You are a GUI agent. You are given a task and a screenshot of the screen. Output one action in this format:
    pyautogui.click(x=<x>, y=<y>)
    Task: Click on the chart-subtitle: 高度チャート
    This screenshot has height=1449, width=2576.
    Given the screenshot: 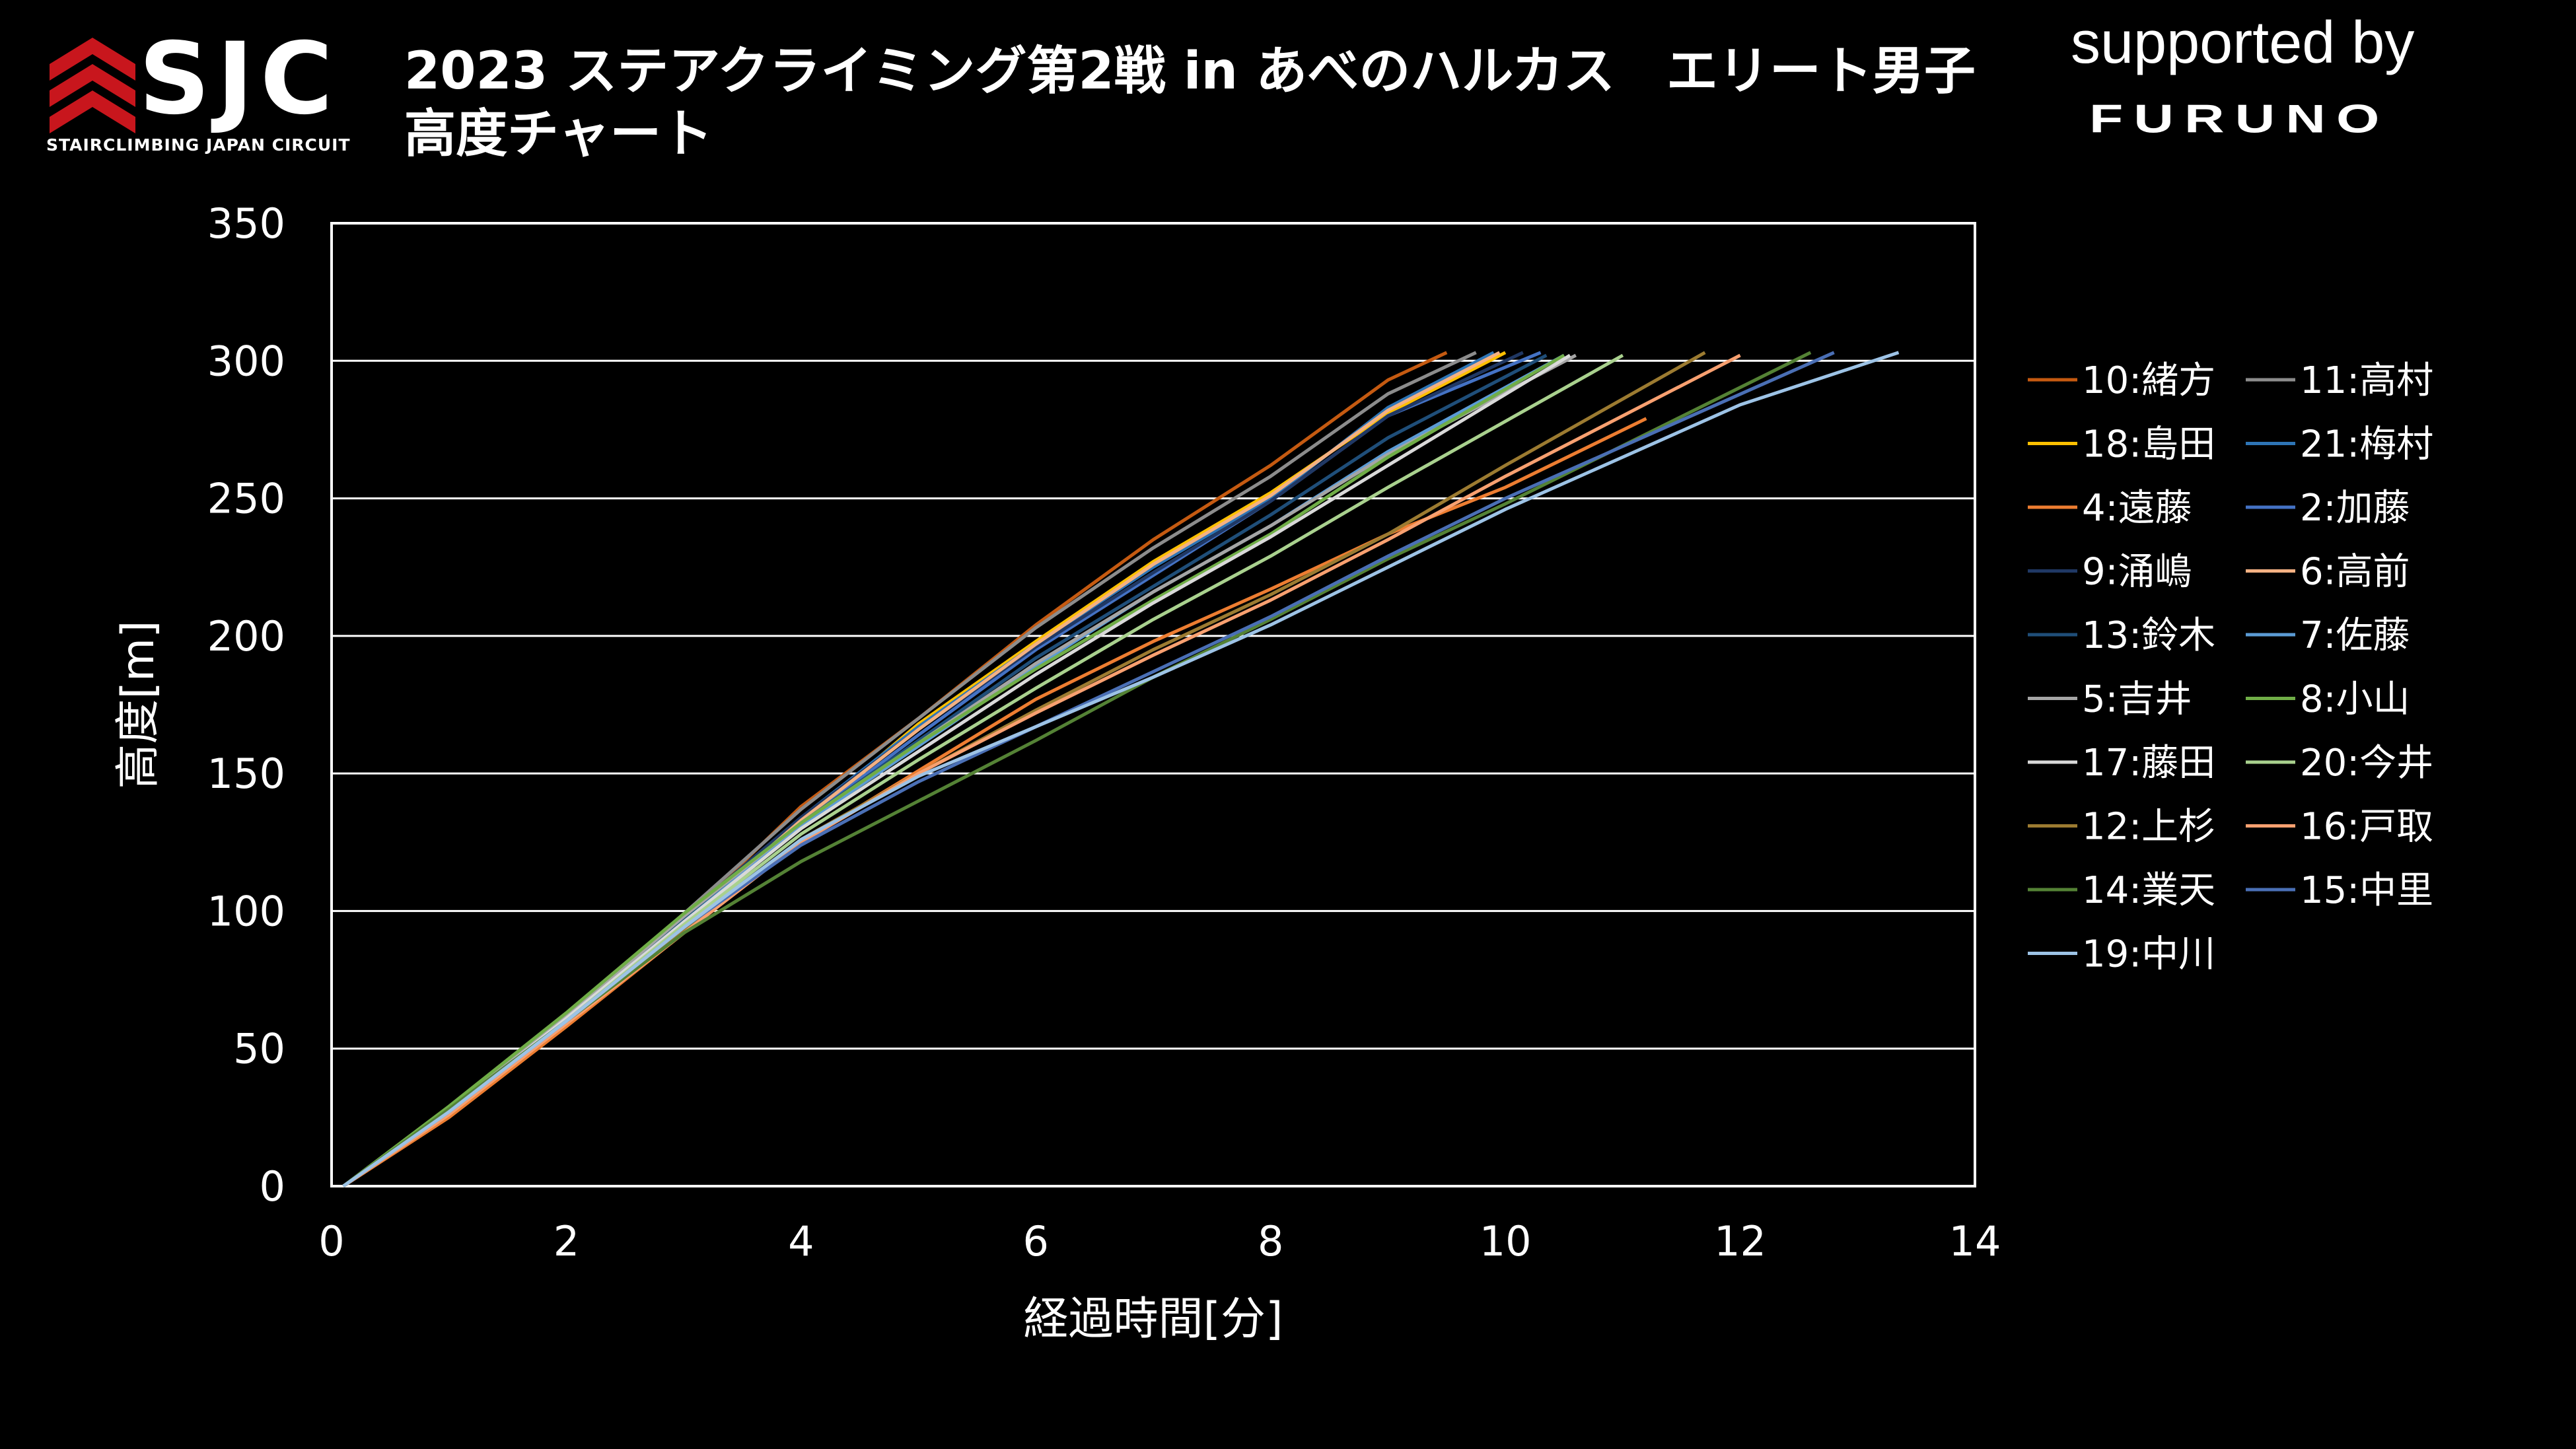 What is the action you would take?
    pyautogui.click(x=558, y=134)
    